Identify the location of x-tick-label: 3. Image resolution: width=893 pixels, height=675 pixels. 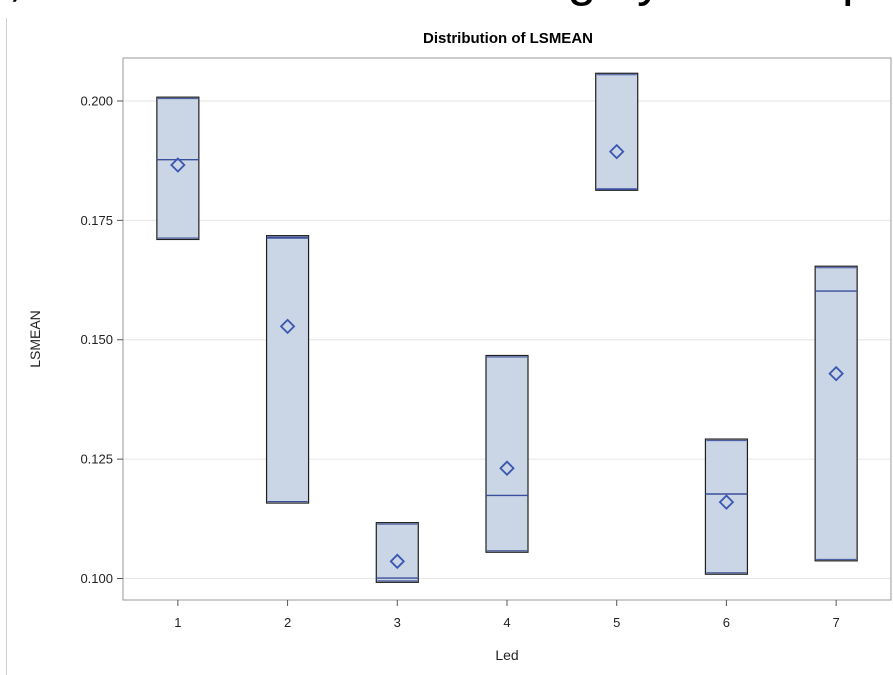
(397, 622).